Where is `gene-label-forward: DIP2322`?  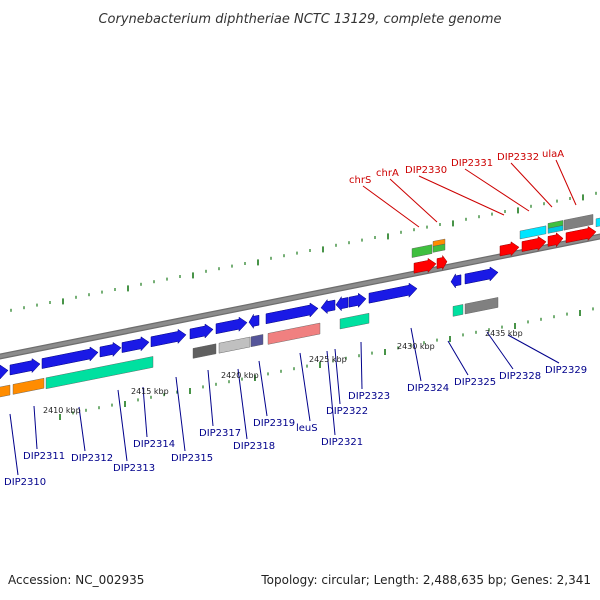
gene-label-forward: DIP2322 is located at coordinates (347, 411).